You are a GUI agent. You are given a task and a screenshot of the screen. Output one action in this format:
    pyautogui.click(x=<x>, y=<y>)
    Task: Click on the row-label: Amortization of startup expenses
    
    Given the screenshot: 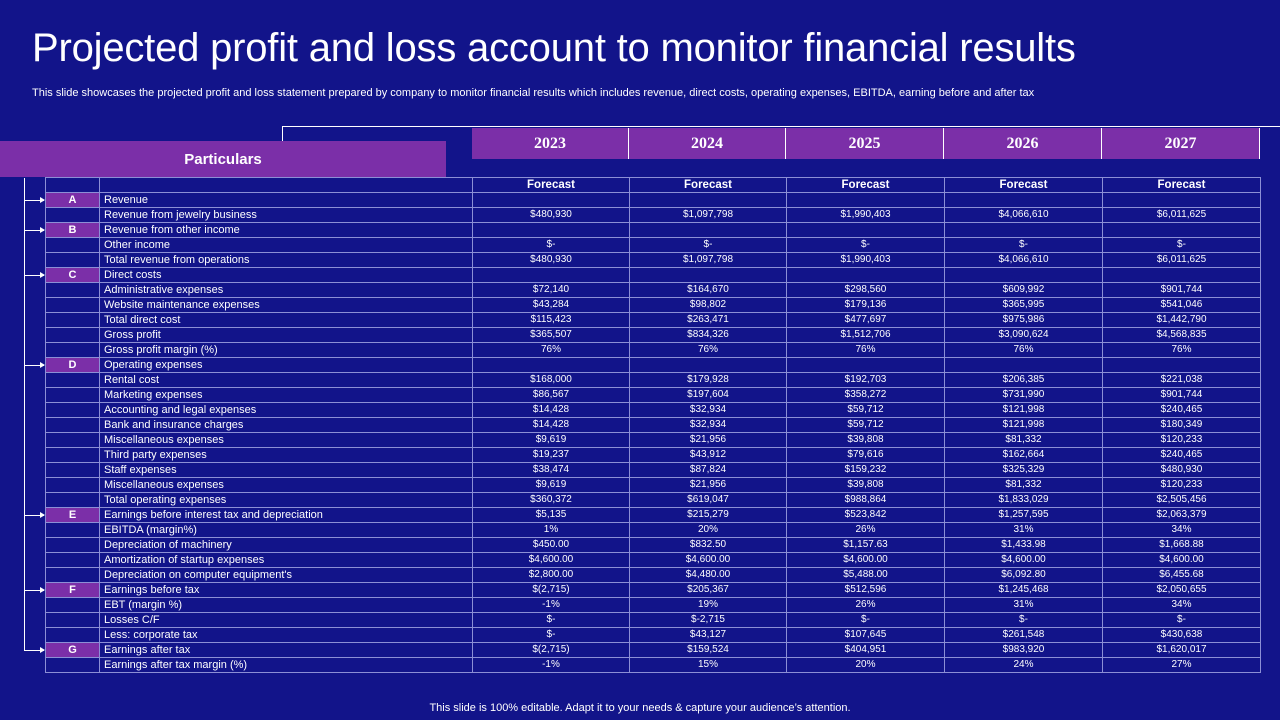 What is the action you would take?
    pyautogui.click(x=286, y=560)
    